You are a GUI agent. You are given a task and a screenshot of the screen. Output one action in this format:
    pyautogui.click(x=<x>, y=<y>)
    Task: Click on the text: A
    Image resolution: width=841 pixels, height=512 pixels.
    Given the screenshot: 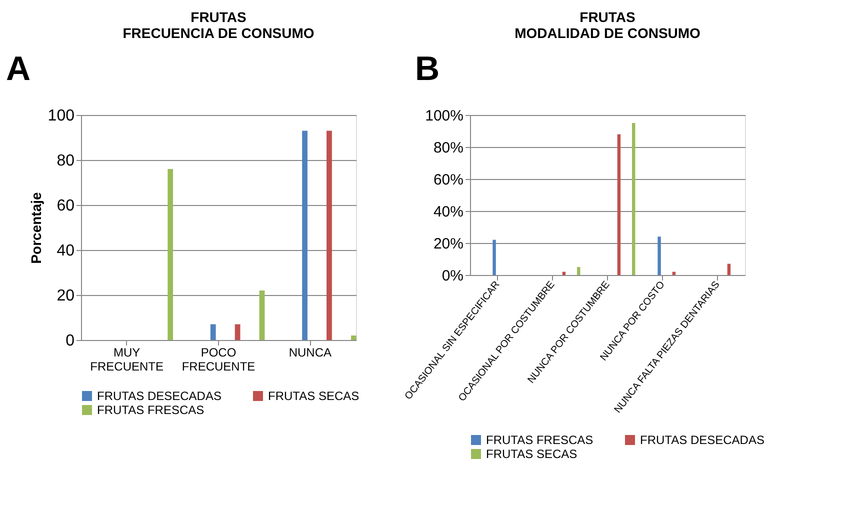 What is the action you would take?
    pyautogui.click(x=18, y=69)
    